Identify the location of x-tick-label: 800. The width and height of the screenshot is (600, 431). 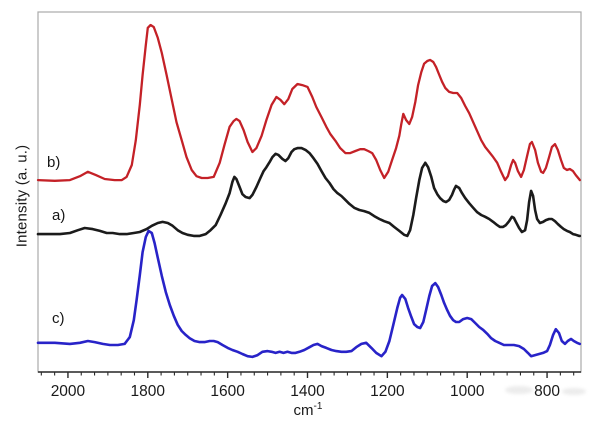
(547, 391).